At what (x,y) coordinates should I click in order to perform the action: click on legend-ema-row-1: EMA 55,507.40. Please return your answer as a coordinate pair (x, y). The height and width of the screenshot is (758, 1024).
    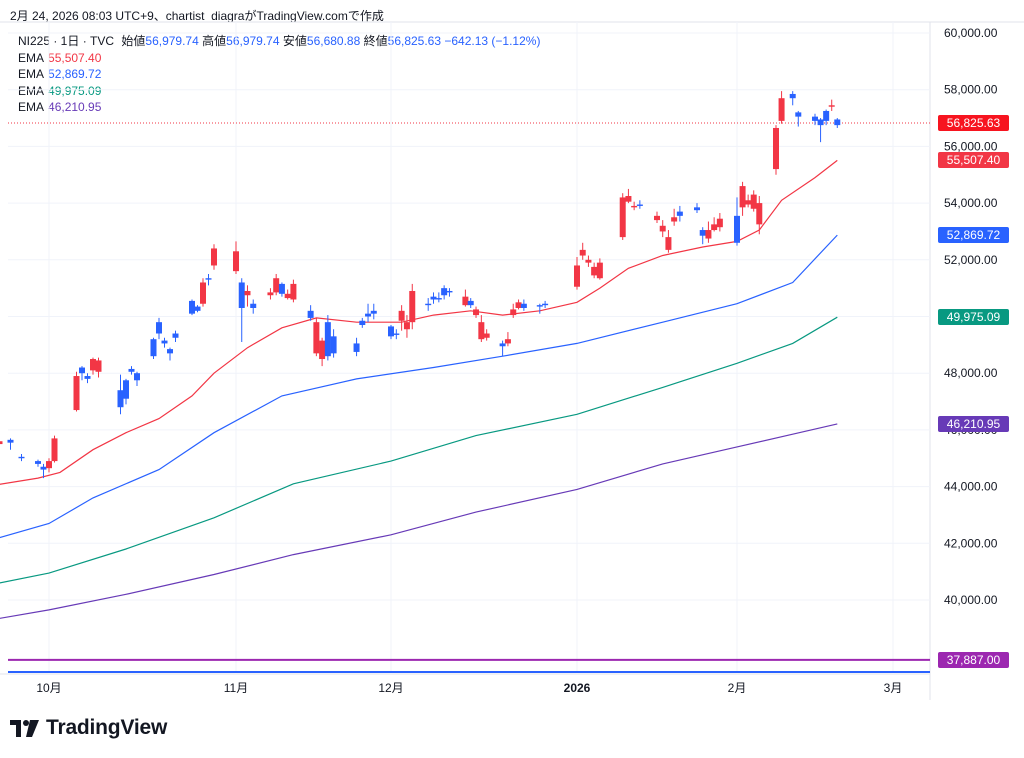
    Looking at the image, I should click on (279, 58).